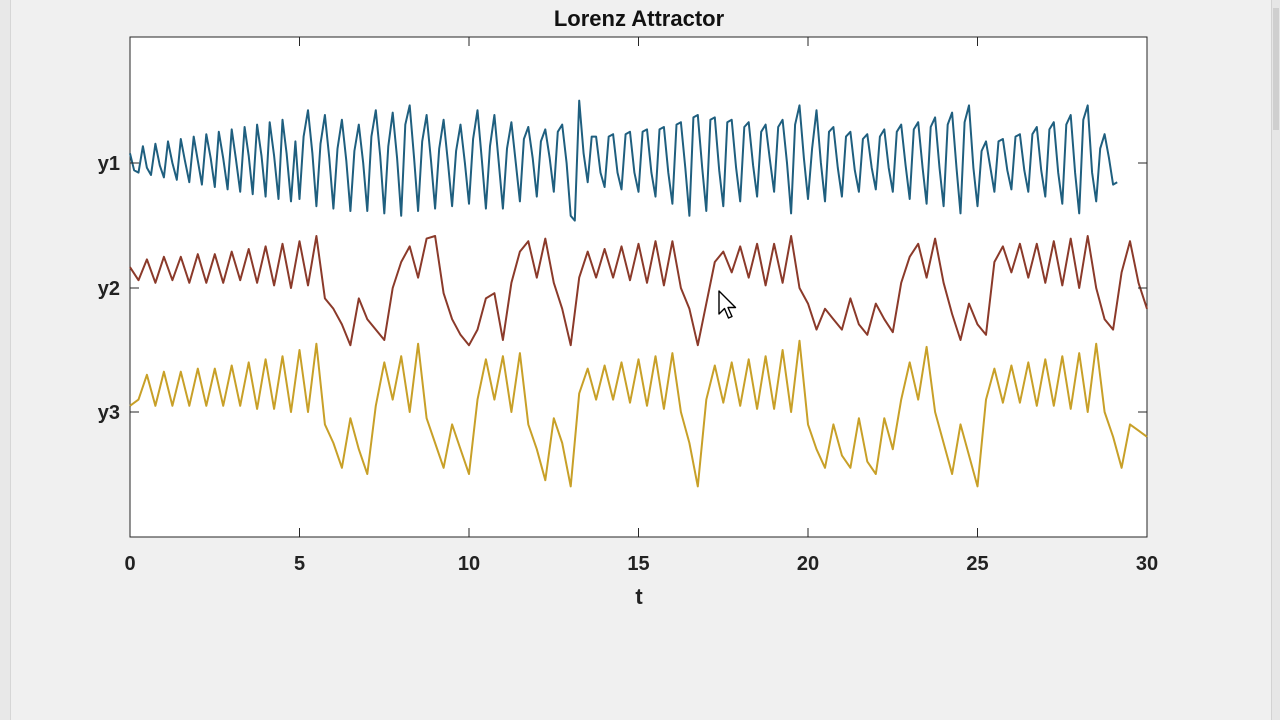  I want to click on window-scrollbar, so click(1275, 360).